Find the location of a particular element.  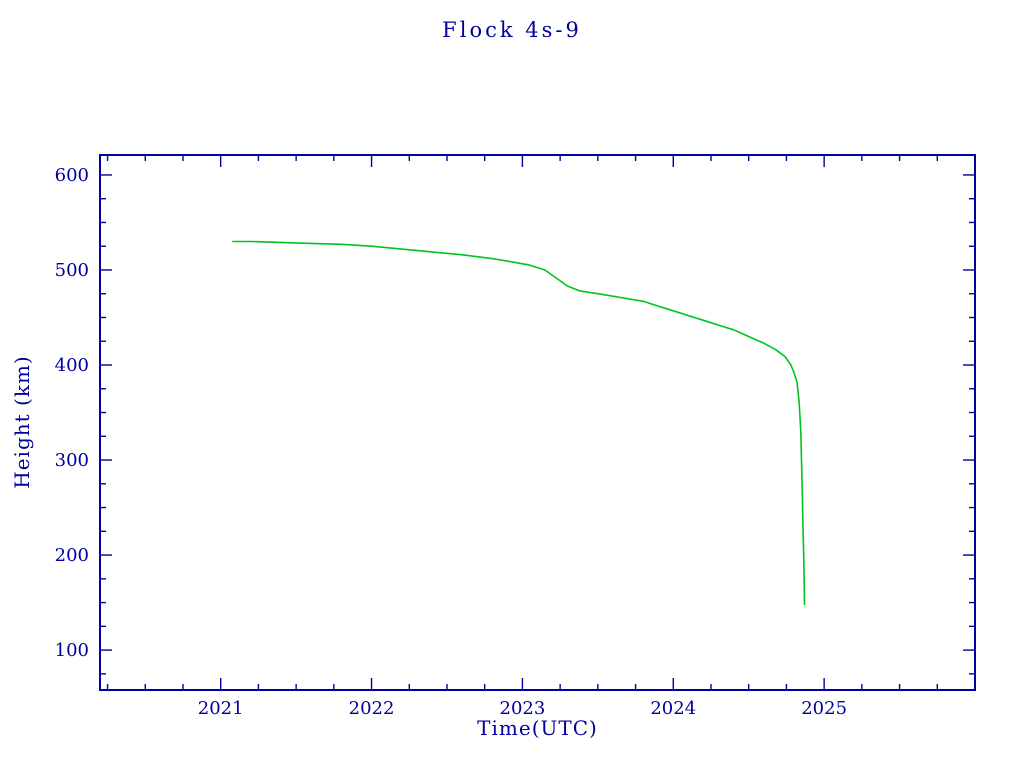

y-tick-label: 300 is located at coordinates (72, 460).